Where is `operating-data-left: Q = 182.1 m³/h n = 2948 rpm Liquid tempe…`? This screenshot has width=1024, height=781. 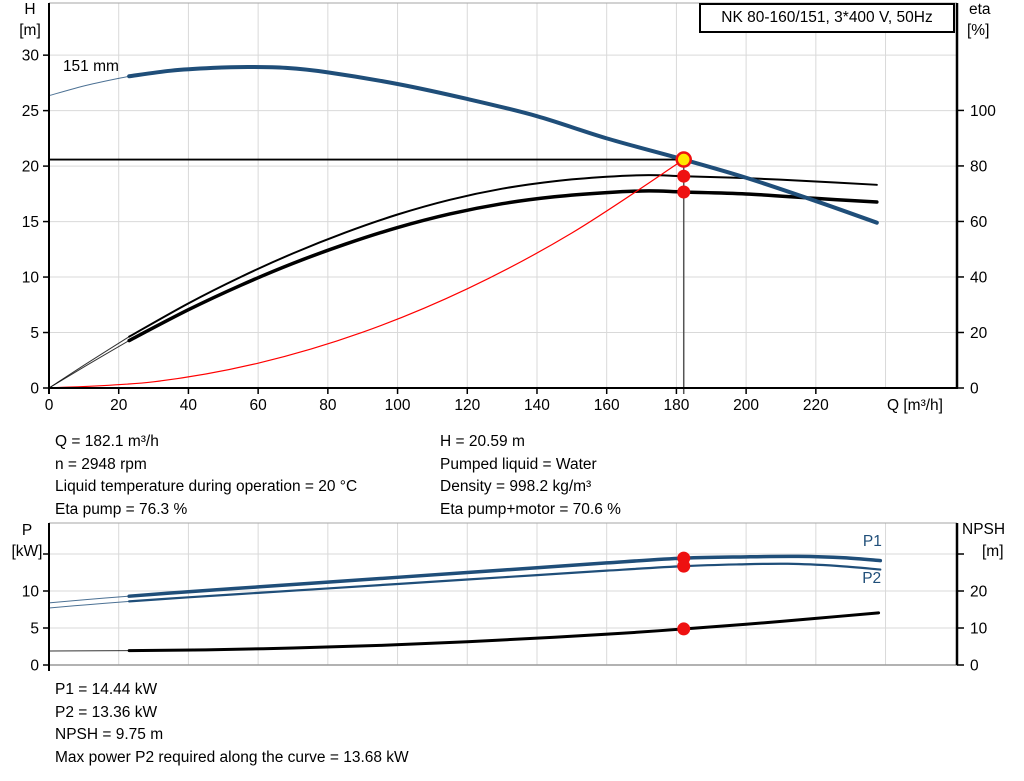 operating-data-left: Q = 182.1 m³/h n = 2948 rpm Liquid tempe… is located at coordinates (206, 476).